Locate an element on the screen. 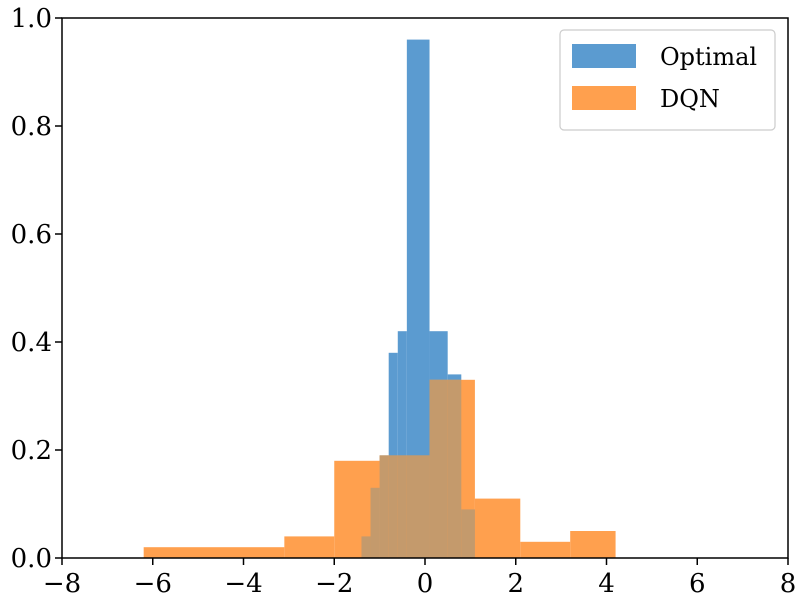 Image resolution: width=800 pixels, height=600 pixels. y-tick-label: 0.0 is located at coordinates (31, 559).